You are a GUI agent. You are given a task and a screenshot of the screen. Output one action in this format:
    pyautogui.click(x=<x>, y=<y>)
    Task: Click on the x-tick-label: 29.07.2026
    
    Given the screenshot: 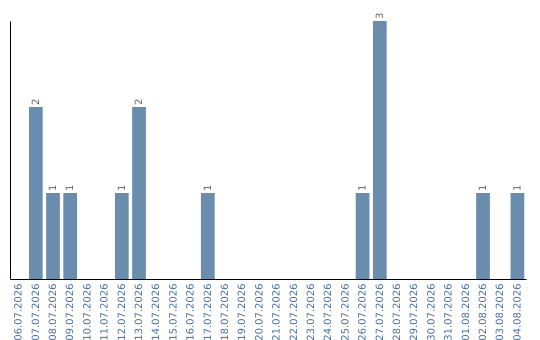 What is the action you would take?
    pyautogui.click(x=414, y=312)
    